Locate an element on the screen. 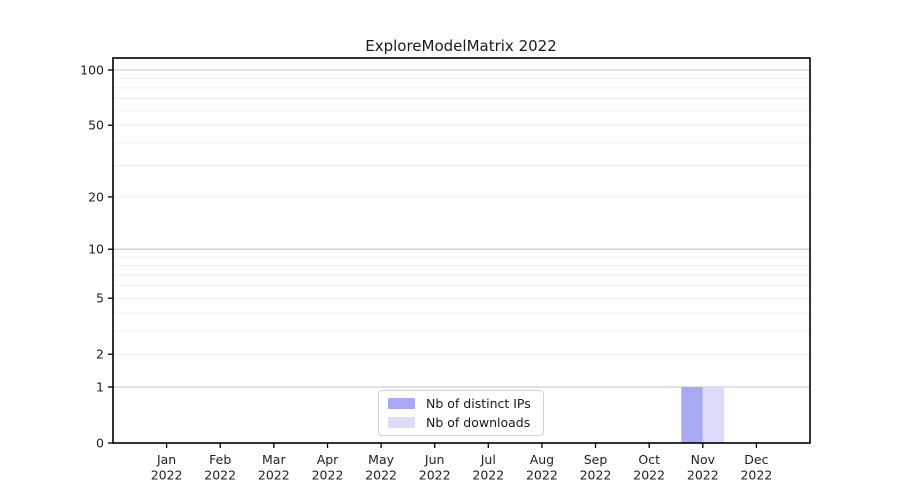  legend-label-nb-of-distinct-ips: Nb of distinct IPs is located at coordinates (478, 403).